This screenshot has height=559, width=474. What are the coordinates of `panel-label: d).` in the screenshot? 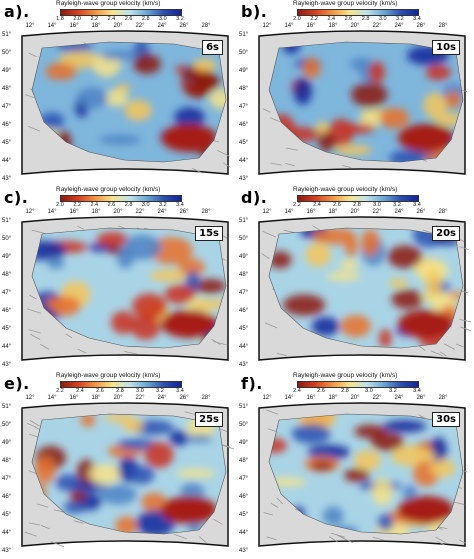 It's located at (254, 197).